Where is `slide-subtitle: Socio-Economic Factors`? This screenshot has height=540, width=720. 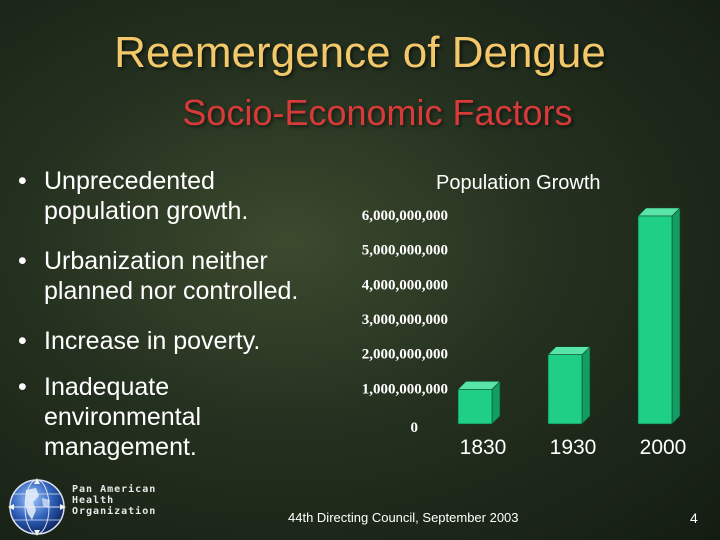
slide-subtitle: Socio-Economic Factors is located at coordinates (377, 112).